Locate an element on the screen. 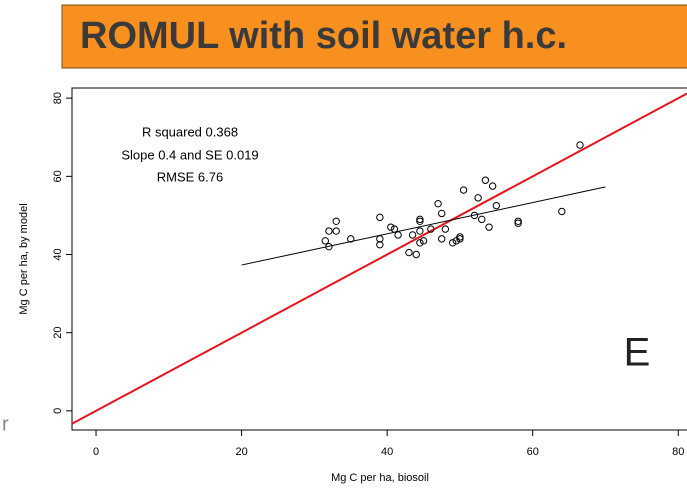  x-axis-title: Mg C per ha, biosoil is located at coordinates (380, 478).